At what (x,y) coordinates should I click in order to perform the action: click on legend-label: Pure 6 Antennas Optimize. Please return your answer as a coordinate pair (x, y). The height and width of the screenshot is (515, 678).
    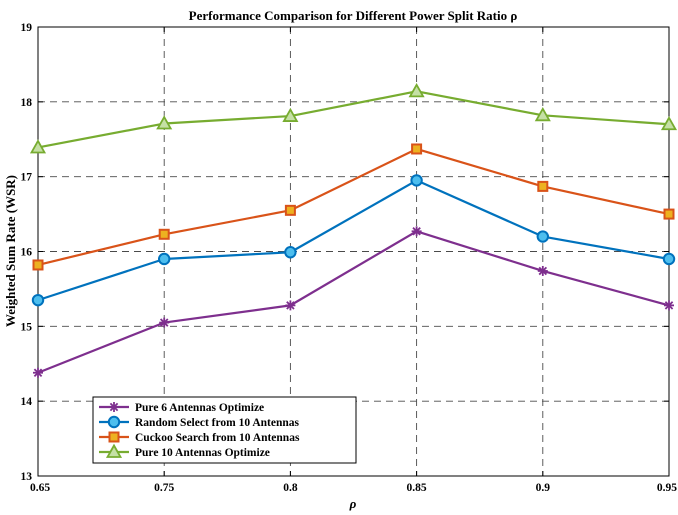
    Looking at the image, I should click on (199, 408).